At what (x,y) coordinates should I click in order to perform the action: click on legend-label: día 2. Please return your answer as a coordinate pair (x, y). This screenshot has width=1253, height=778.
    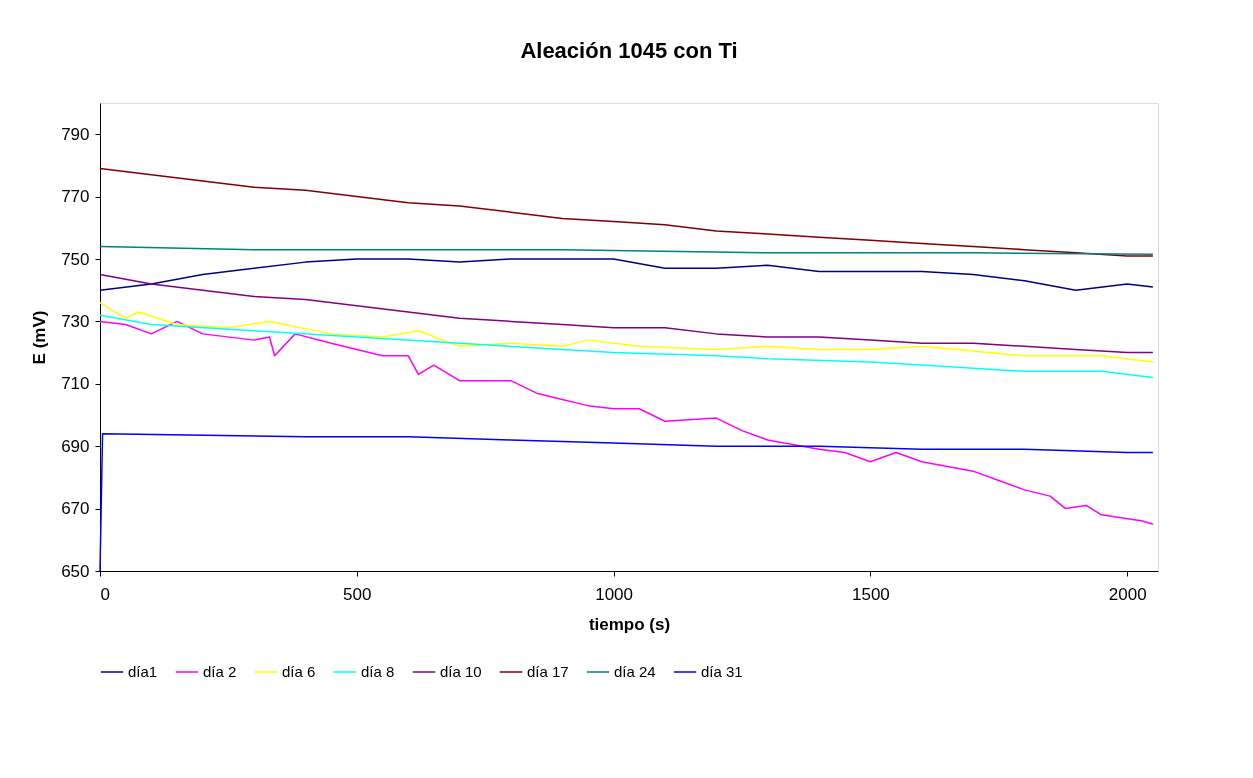
    Looking at the image, I should click on (220, 671).